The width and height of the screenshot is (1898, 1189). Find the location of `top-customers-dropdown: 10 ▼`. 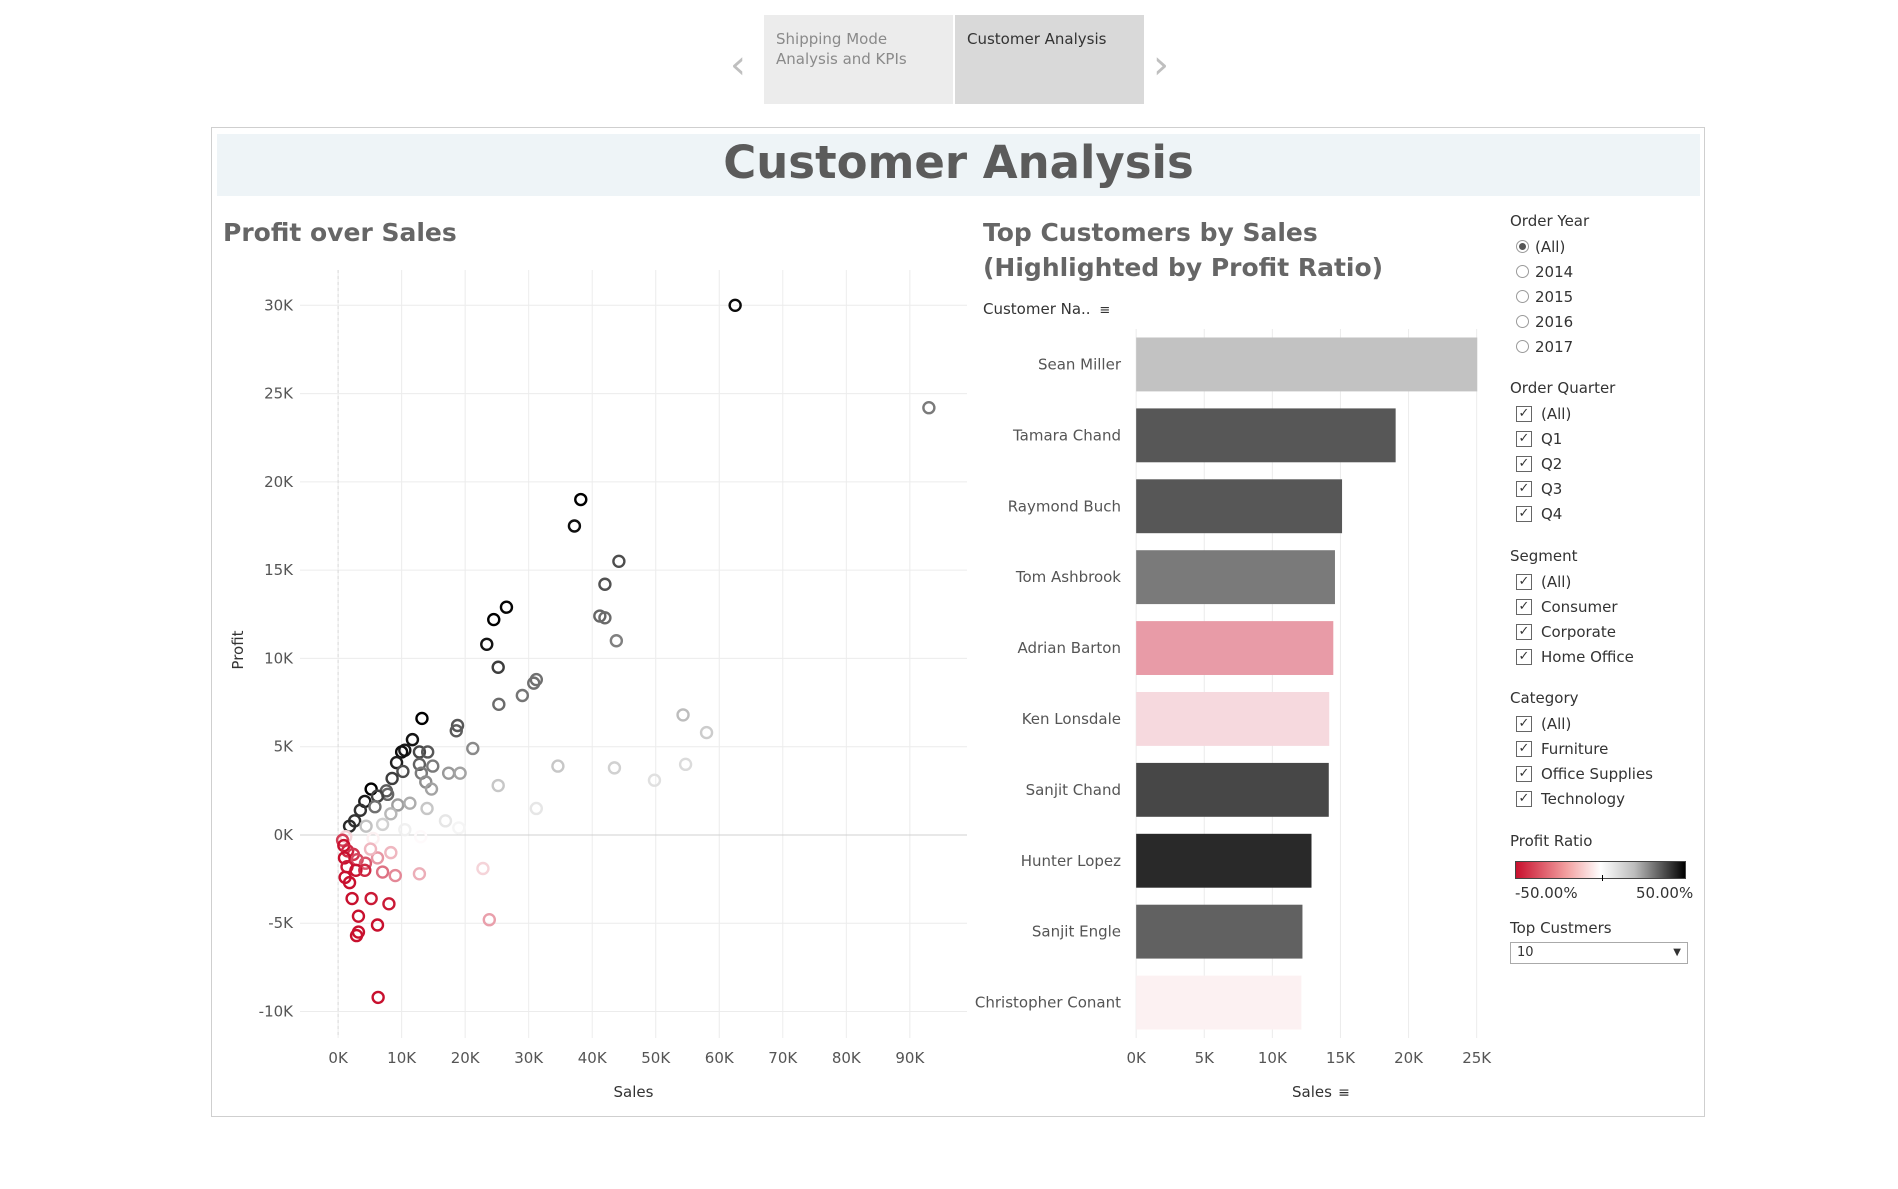

top-customers-dropdown: 10 ▼ is located at coordinates (1599, 953).